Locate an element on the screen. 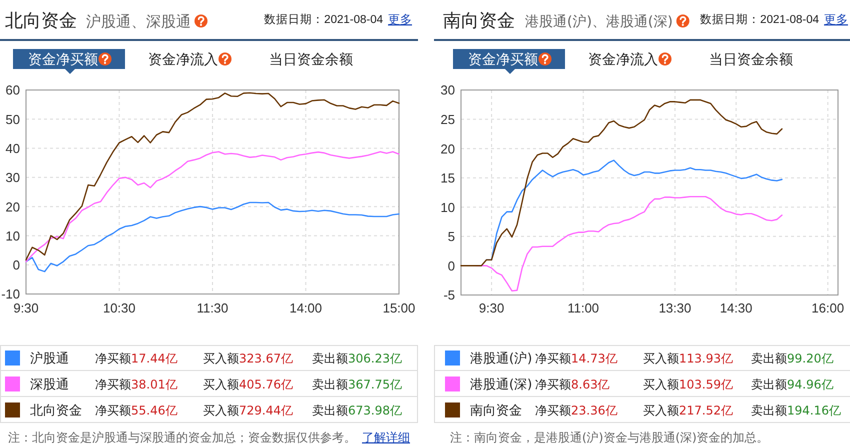 This screenshot has height=445, width=850. y-tick-label: -10 is located at coordinates (10, 294).